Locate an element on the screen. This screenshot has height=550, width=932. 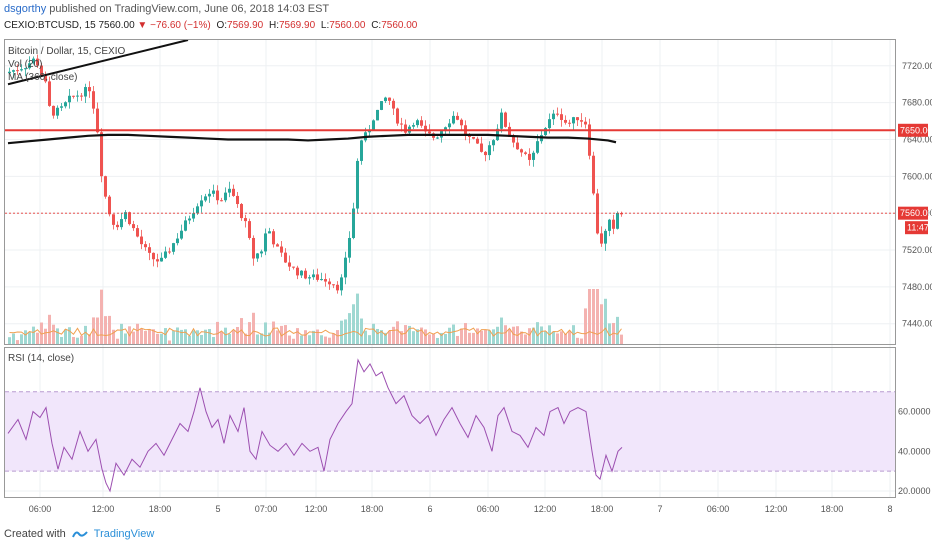
author-link: dsgorthy is located at coordinates (25, 9).